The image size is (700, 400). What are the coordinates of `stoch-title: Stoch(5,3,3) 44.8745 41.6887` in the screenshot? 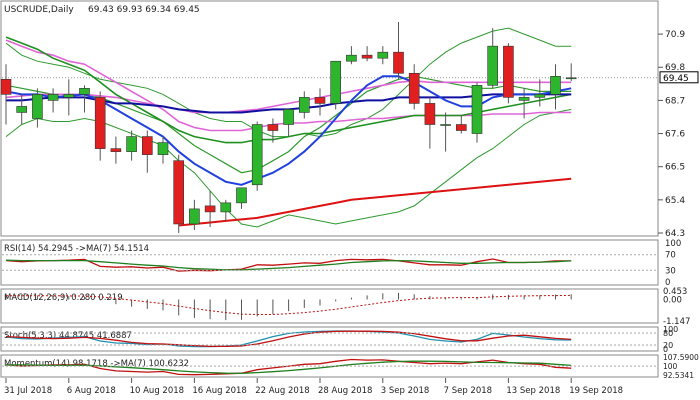 It's located at (68, 336).